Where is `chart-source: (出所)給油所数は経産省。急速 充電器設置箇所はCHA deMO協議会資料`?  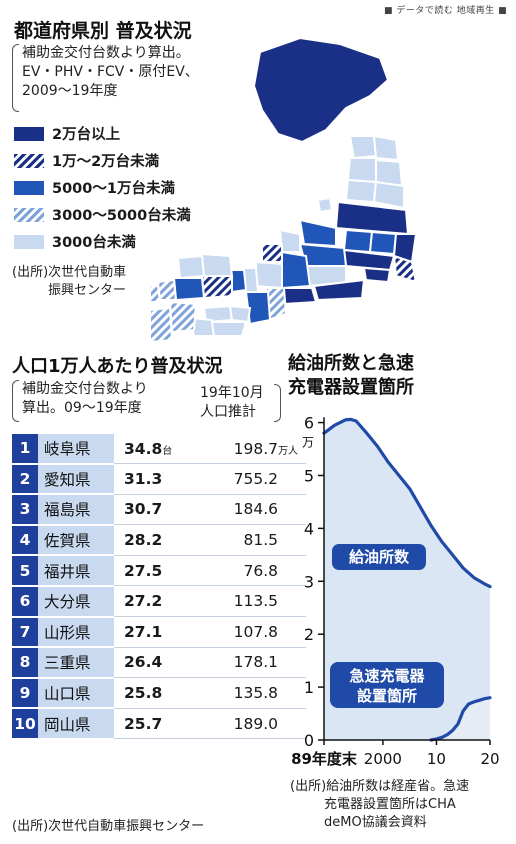 chart-source: (出所)給油所数は経産省。急速 充電器設置箇所はCHA deMO協議会資料 is located at coordinates (380, 804).